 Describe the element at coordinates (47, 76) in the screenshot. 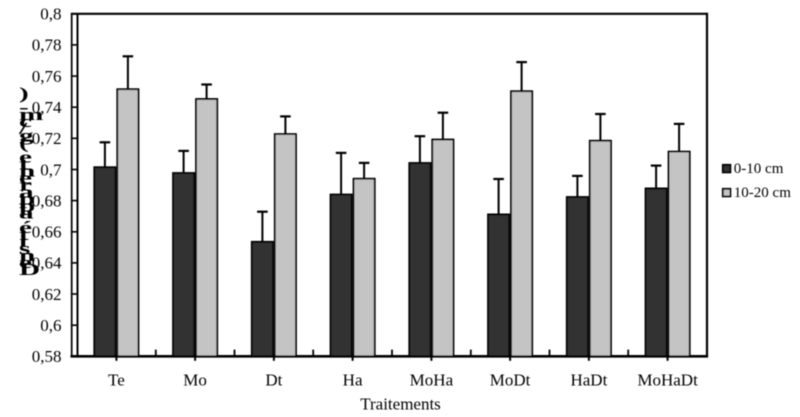

I see `svg-text: 0,76` at that location.